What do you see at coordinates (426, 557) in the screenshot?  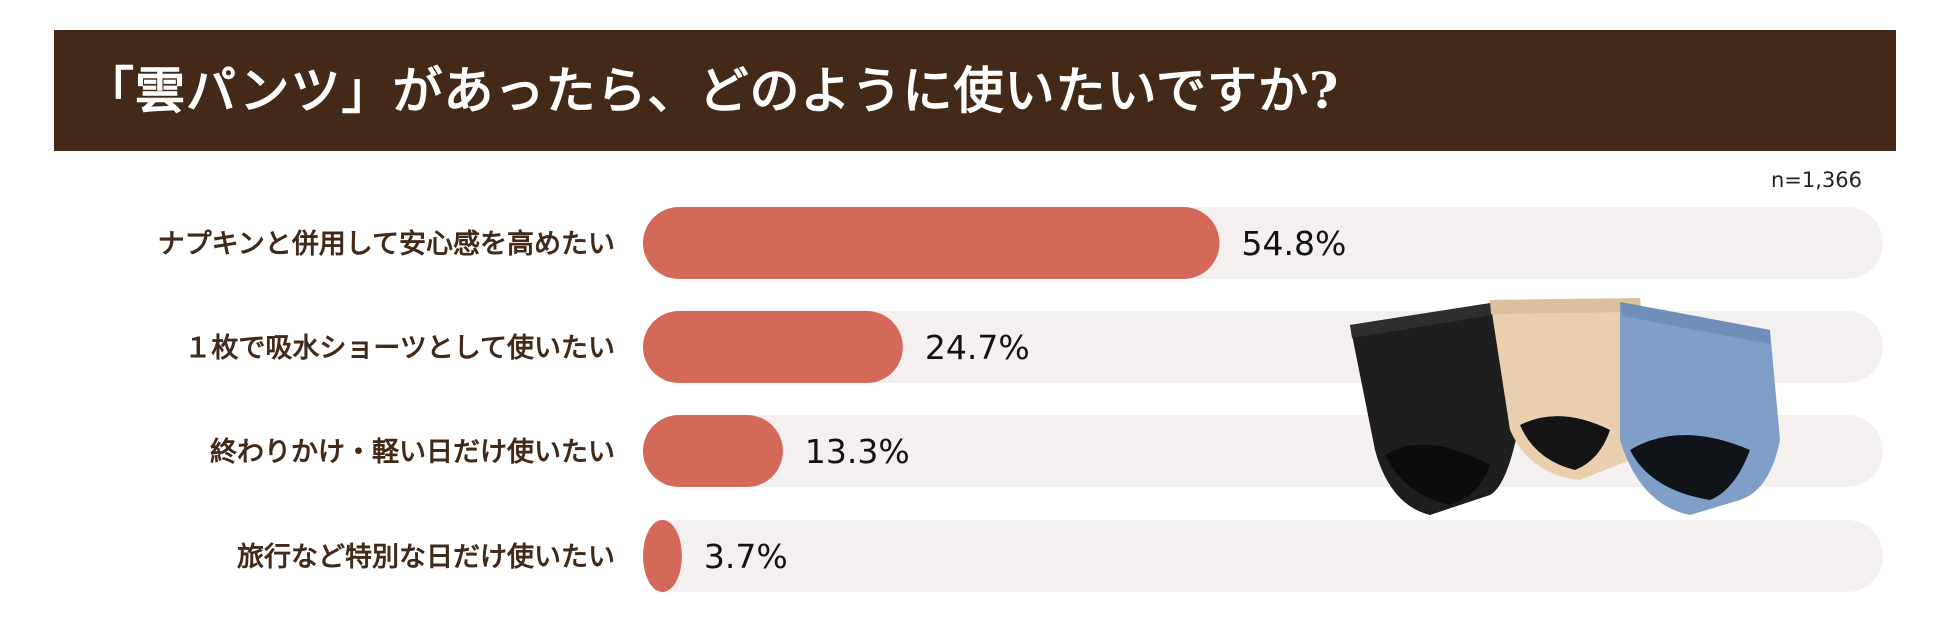 I see `category-label: 旅行など特別な日だけ使いたい` at bounding box center [426, 557].